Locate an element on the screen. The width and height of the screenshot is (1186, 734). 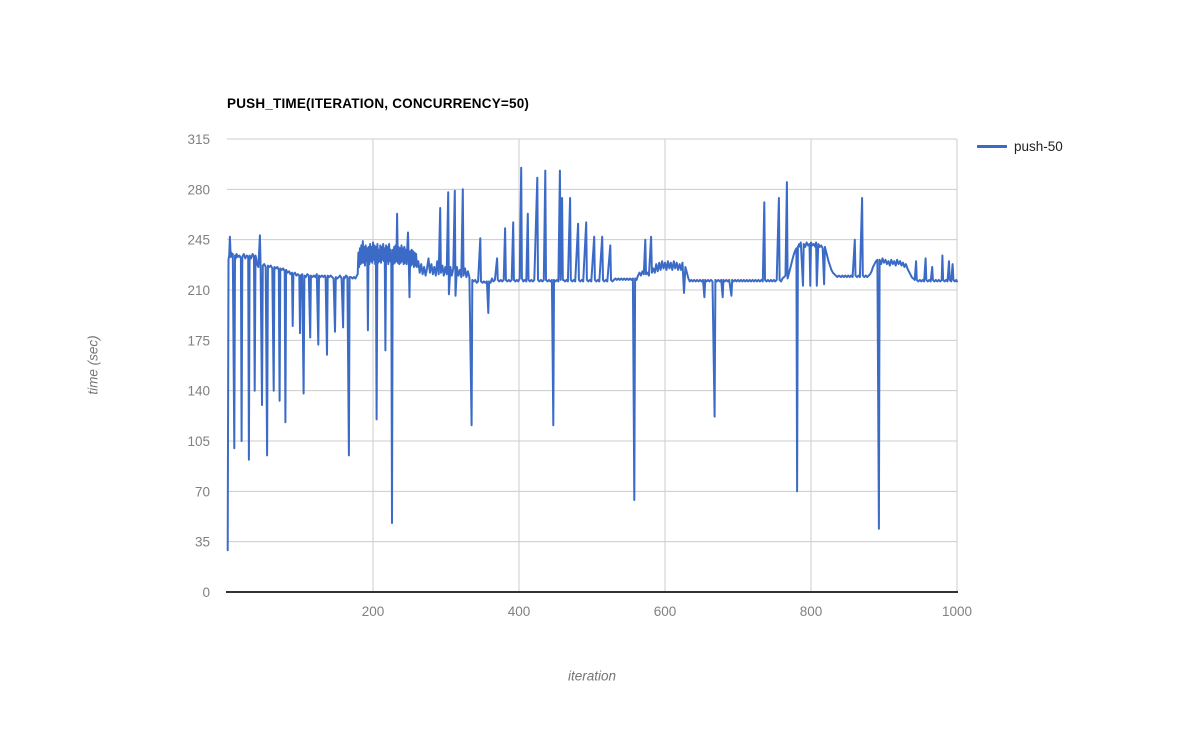
legend-series-label: push-50 is located at coordinates (1038, 146).